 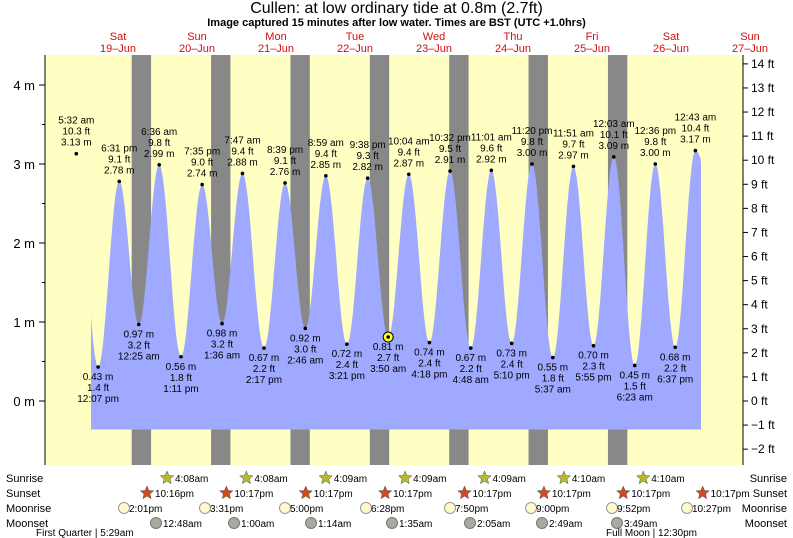 I want to click on row-label-left: Sunset, so click(x=23, y=494).